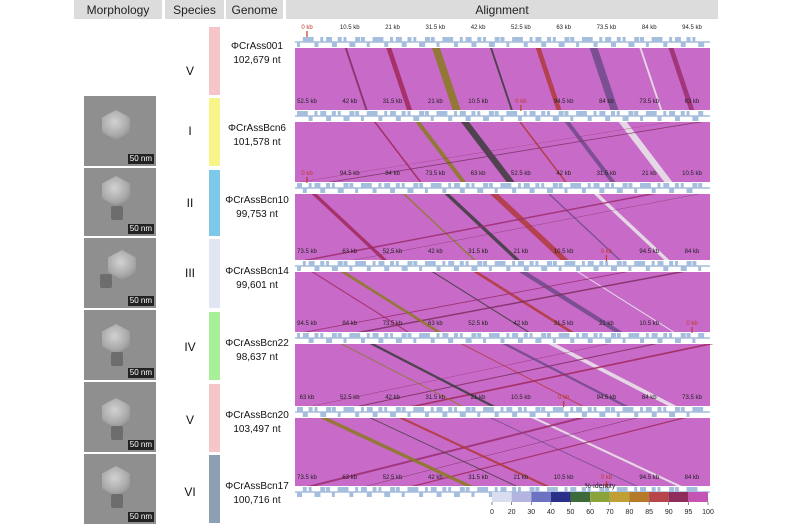 The height and width of the screenshot is (530, 800). What do you see at coordinates (531, 512) in the screenshot?
I see `legend-tick-label: 30` at bounding box center [531, 512].